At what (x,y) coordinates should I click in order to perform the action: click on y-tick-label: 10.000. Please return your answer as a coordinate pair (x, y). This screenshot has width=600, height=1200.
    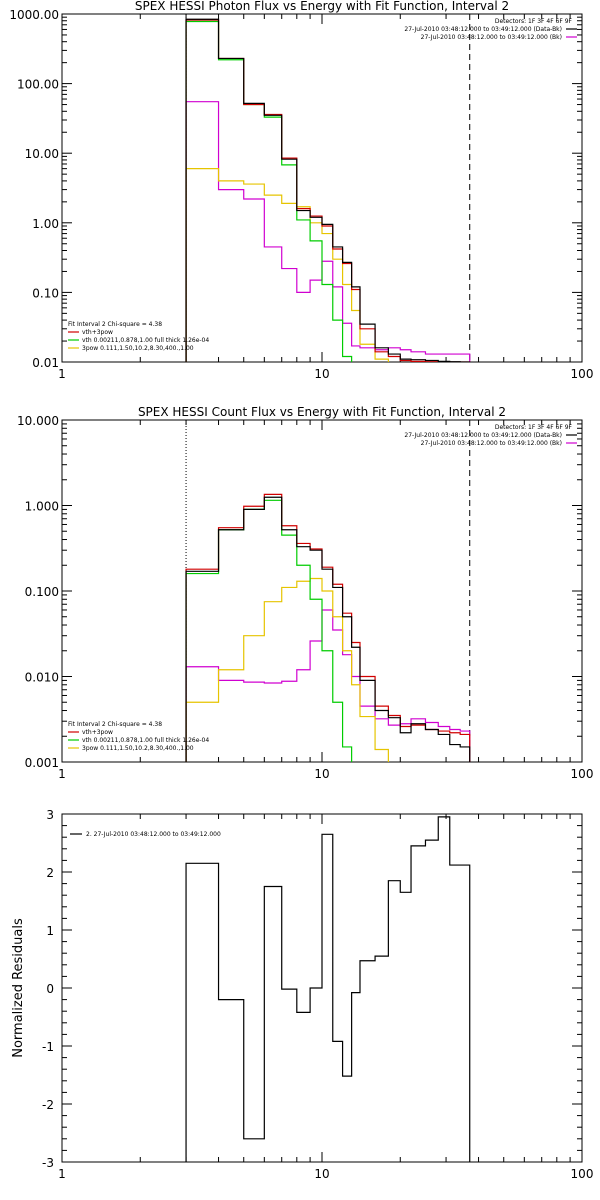
    Looking at the image, I should click on (38, 421).